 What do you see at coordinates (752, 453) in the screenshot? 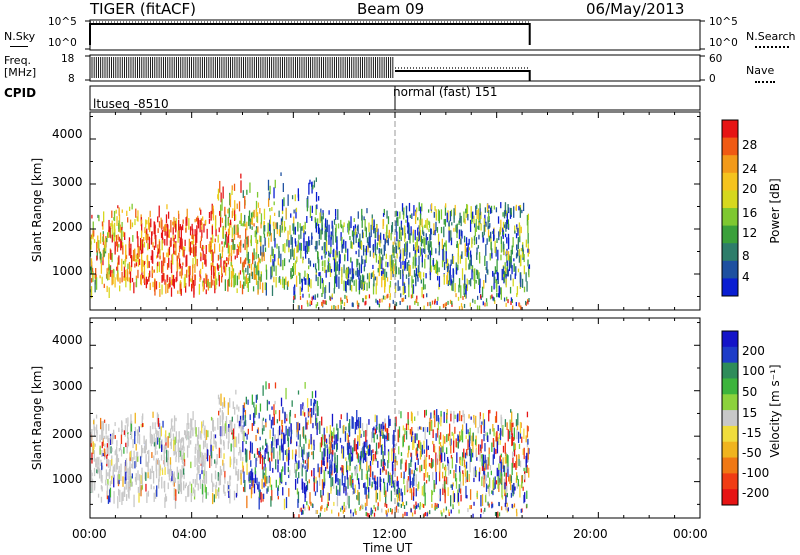
I see `vel-cb-tick-m50: -50` at bounding box center [752, 453].